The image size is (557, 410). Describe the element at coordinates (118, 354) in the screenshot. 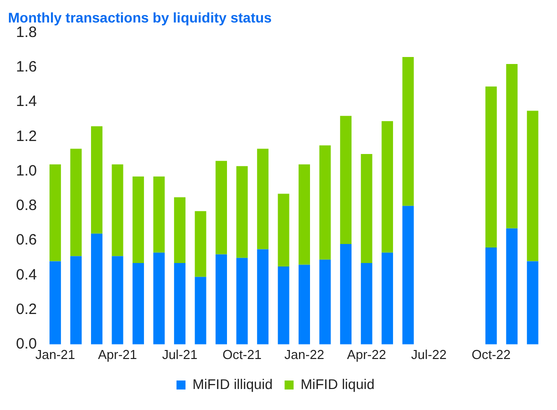

I see `x-tick-label: Apr-21` at that location.